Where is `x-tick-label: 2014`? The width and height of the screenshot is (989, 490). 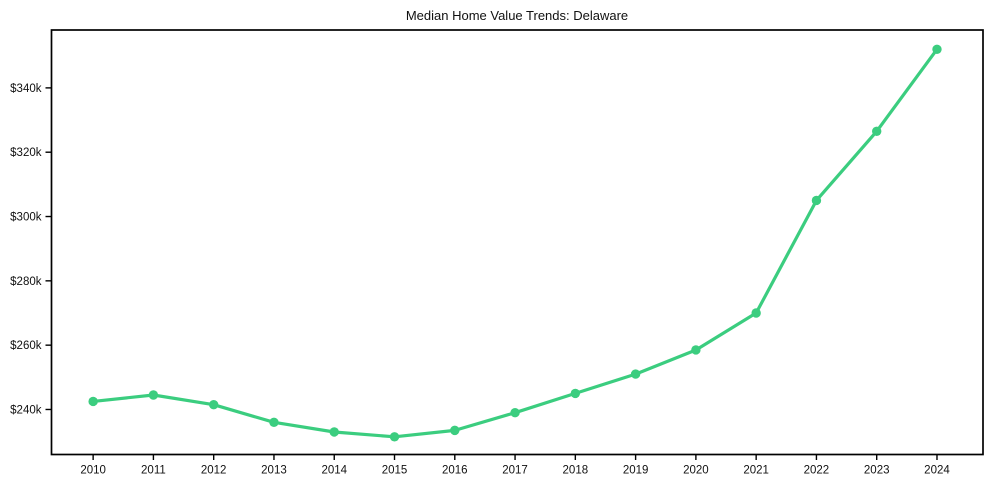 x-tick-label: 2014 is located at coordinates (334, 471).